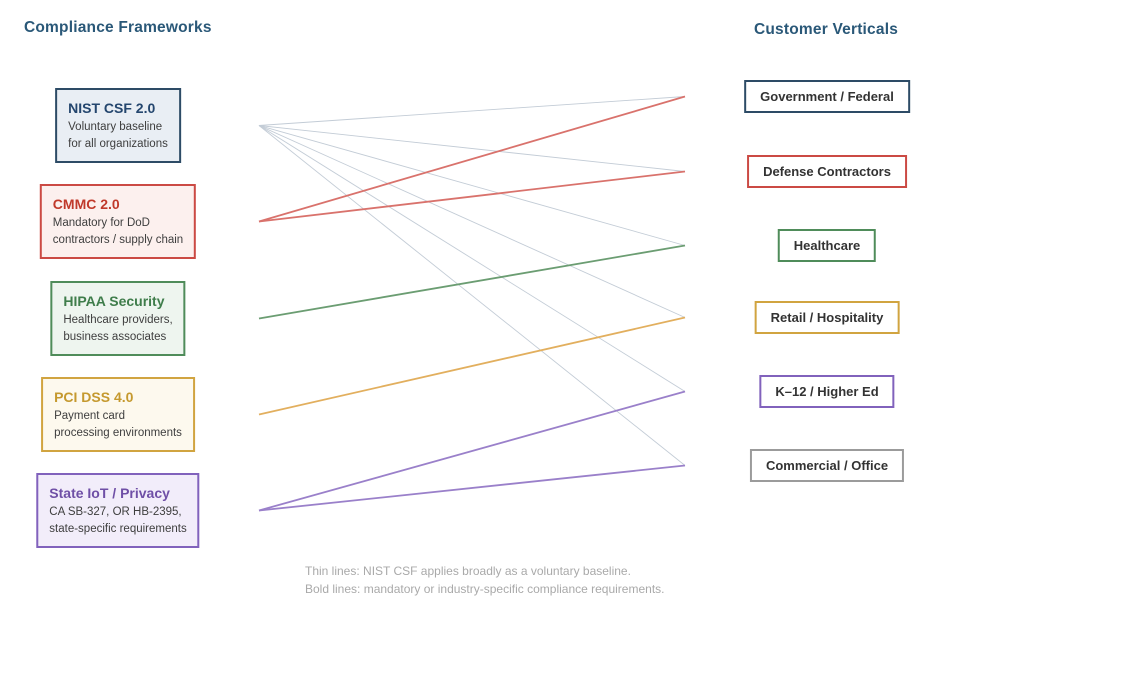 The height and width of the screenshot is (680, 1134). What do you see at coordinates (472, 488) in the screenshot?
I see `edge-stateiot-commercial` at bounding box center [472, 488].